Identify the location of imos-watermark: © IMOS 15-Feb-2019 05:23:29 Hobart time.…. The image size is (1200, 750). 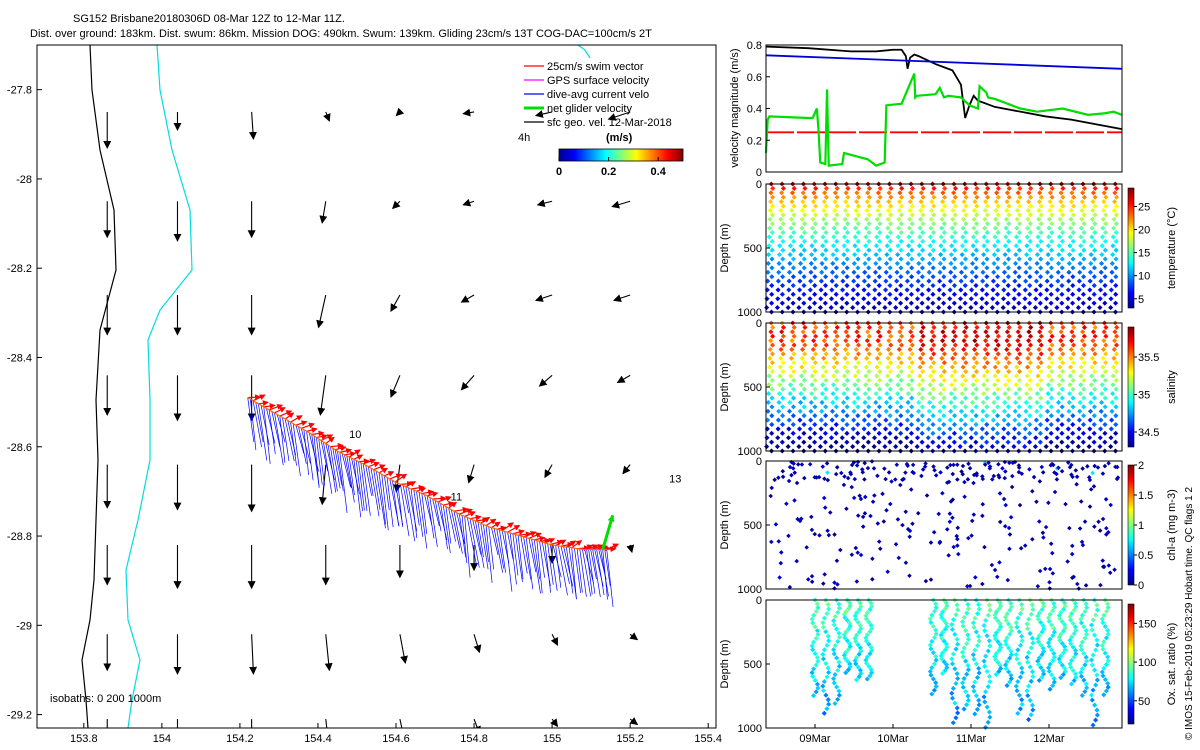
(1189, 613).